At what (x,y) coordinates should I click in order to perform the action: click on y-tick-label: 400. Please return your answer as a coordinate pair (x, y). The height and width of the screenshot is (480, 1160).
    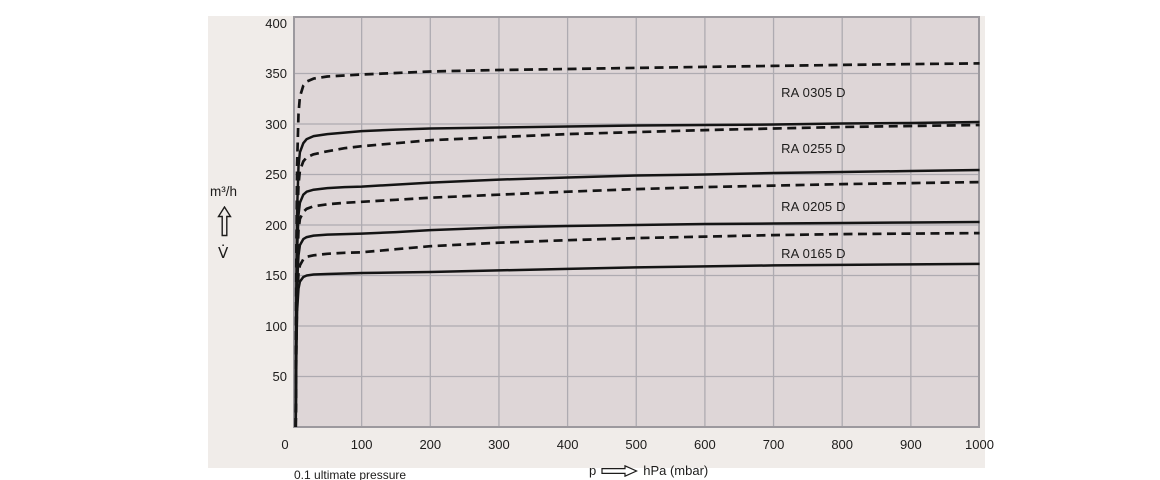
    Looking at the image, I should click on (276, 23).